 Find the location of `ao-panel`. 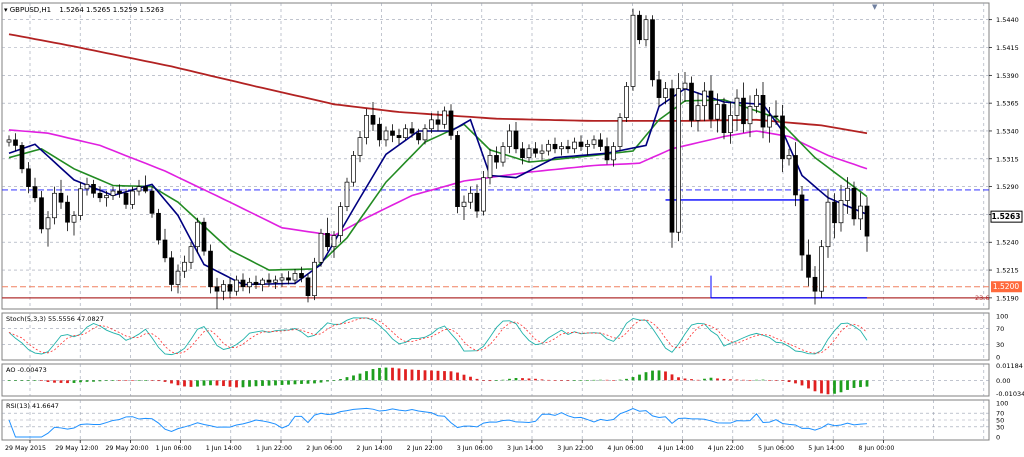

ao-panel is located at coordinates (495, 380).